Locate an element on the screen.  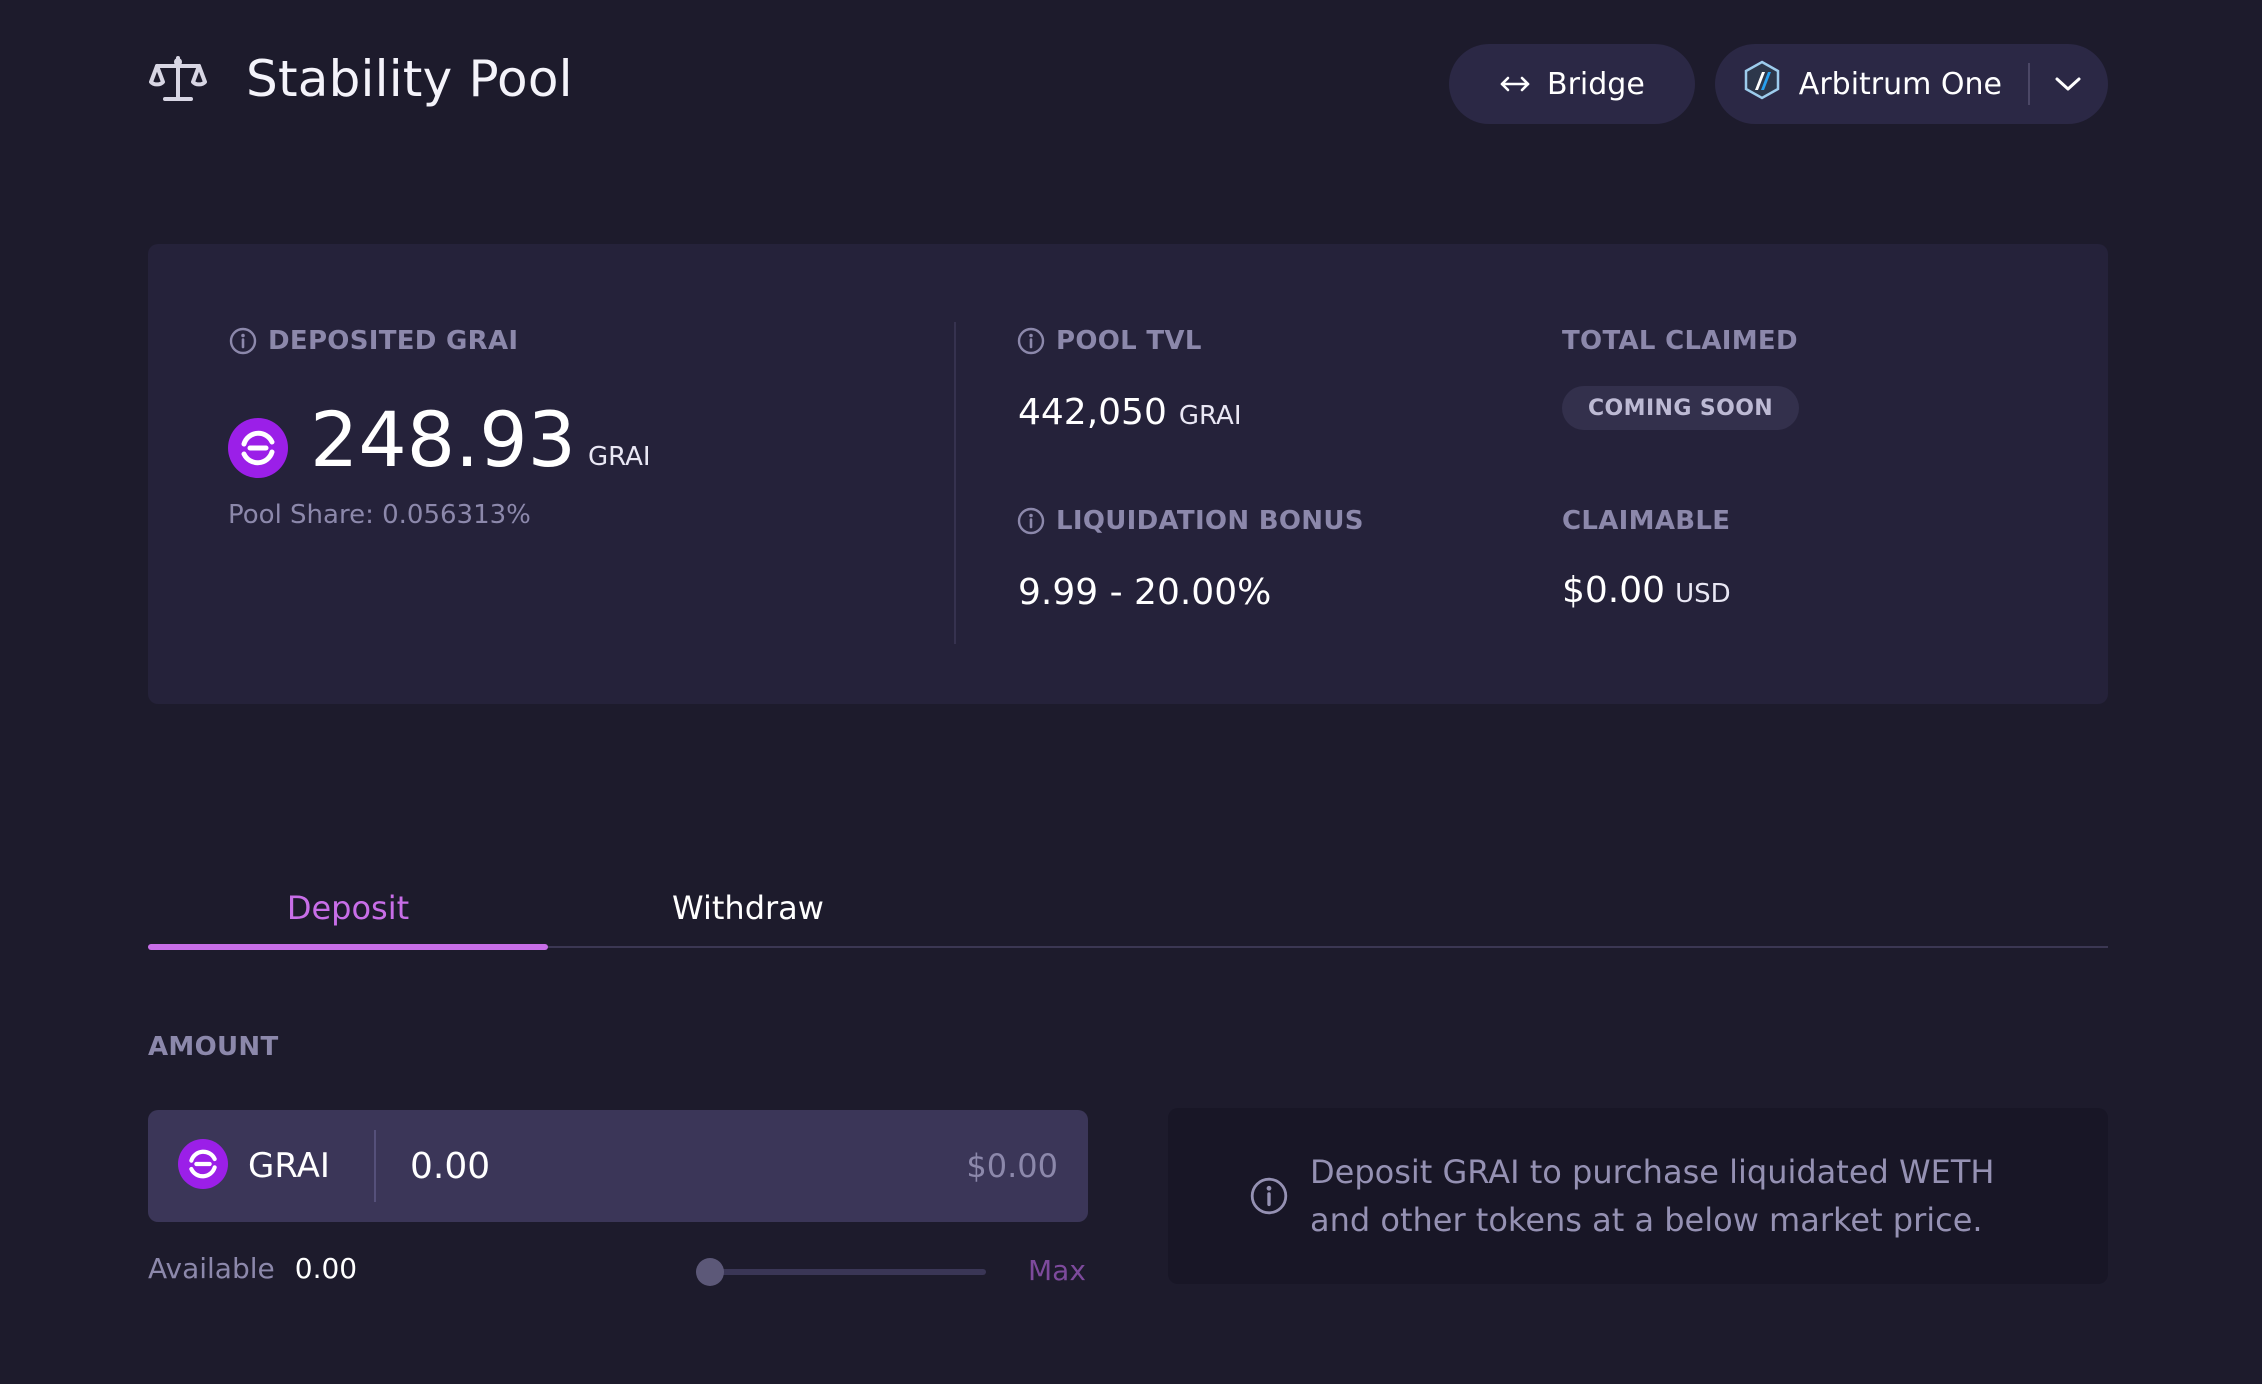
pool-tvl-value: 442,050 GRAI is located at coordinates (1130, 412).